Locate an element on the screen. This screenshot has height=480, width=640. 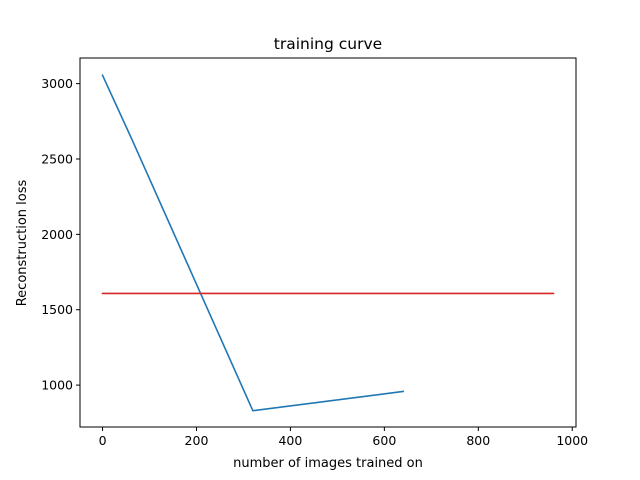
y-axis: 1000 1500 2000 2500 3000 is located at coordinates (60, 234).